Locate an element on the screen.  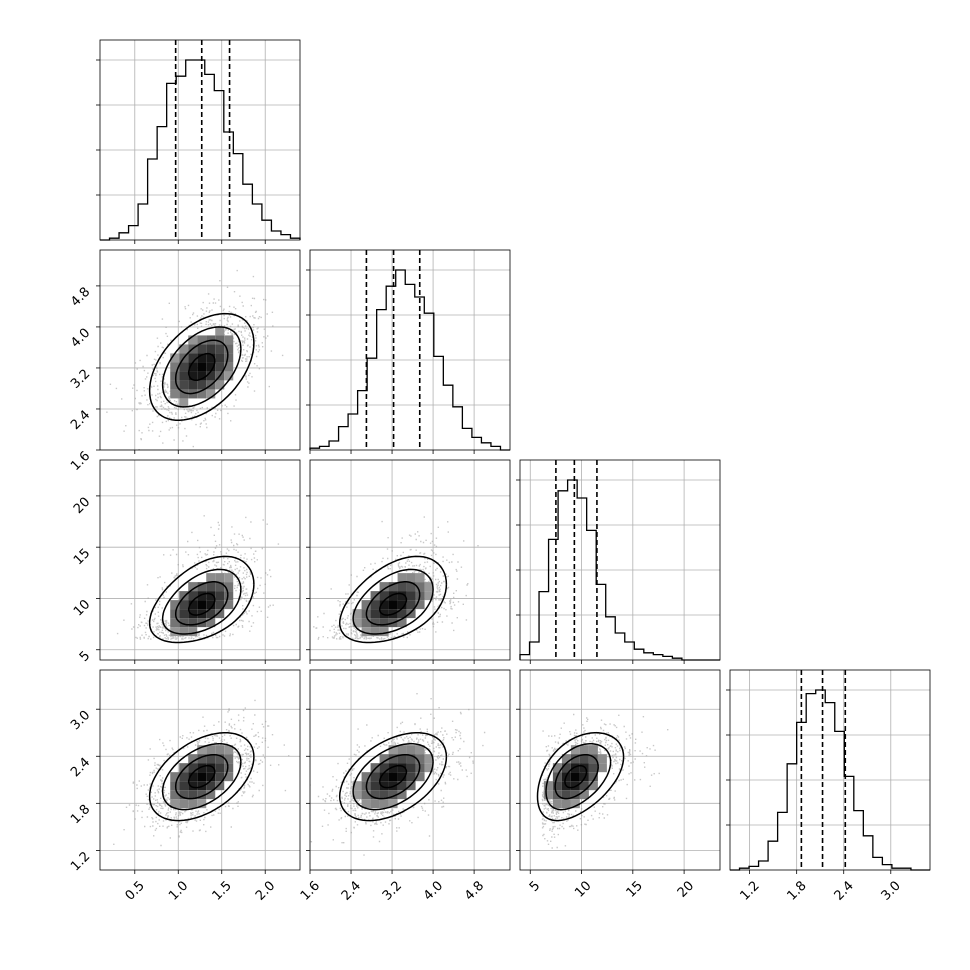
scatter-points is located at coordinates (605, 781).